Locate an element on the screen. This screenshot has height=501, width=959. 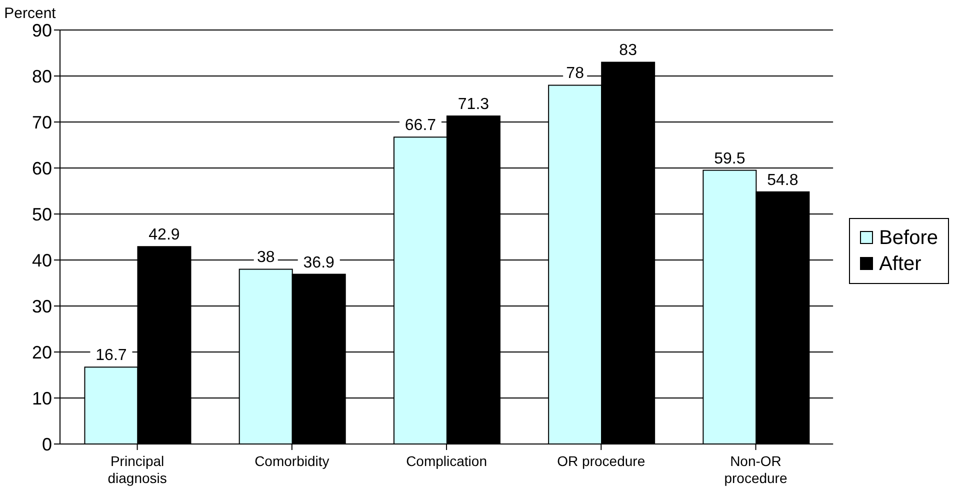
y-tick-label: 10 is located at coordinates (42, 398).